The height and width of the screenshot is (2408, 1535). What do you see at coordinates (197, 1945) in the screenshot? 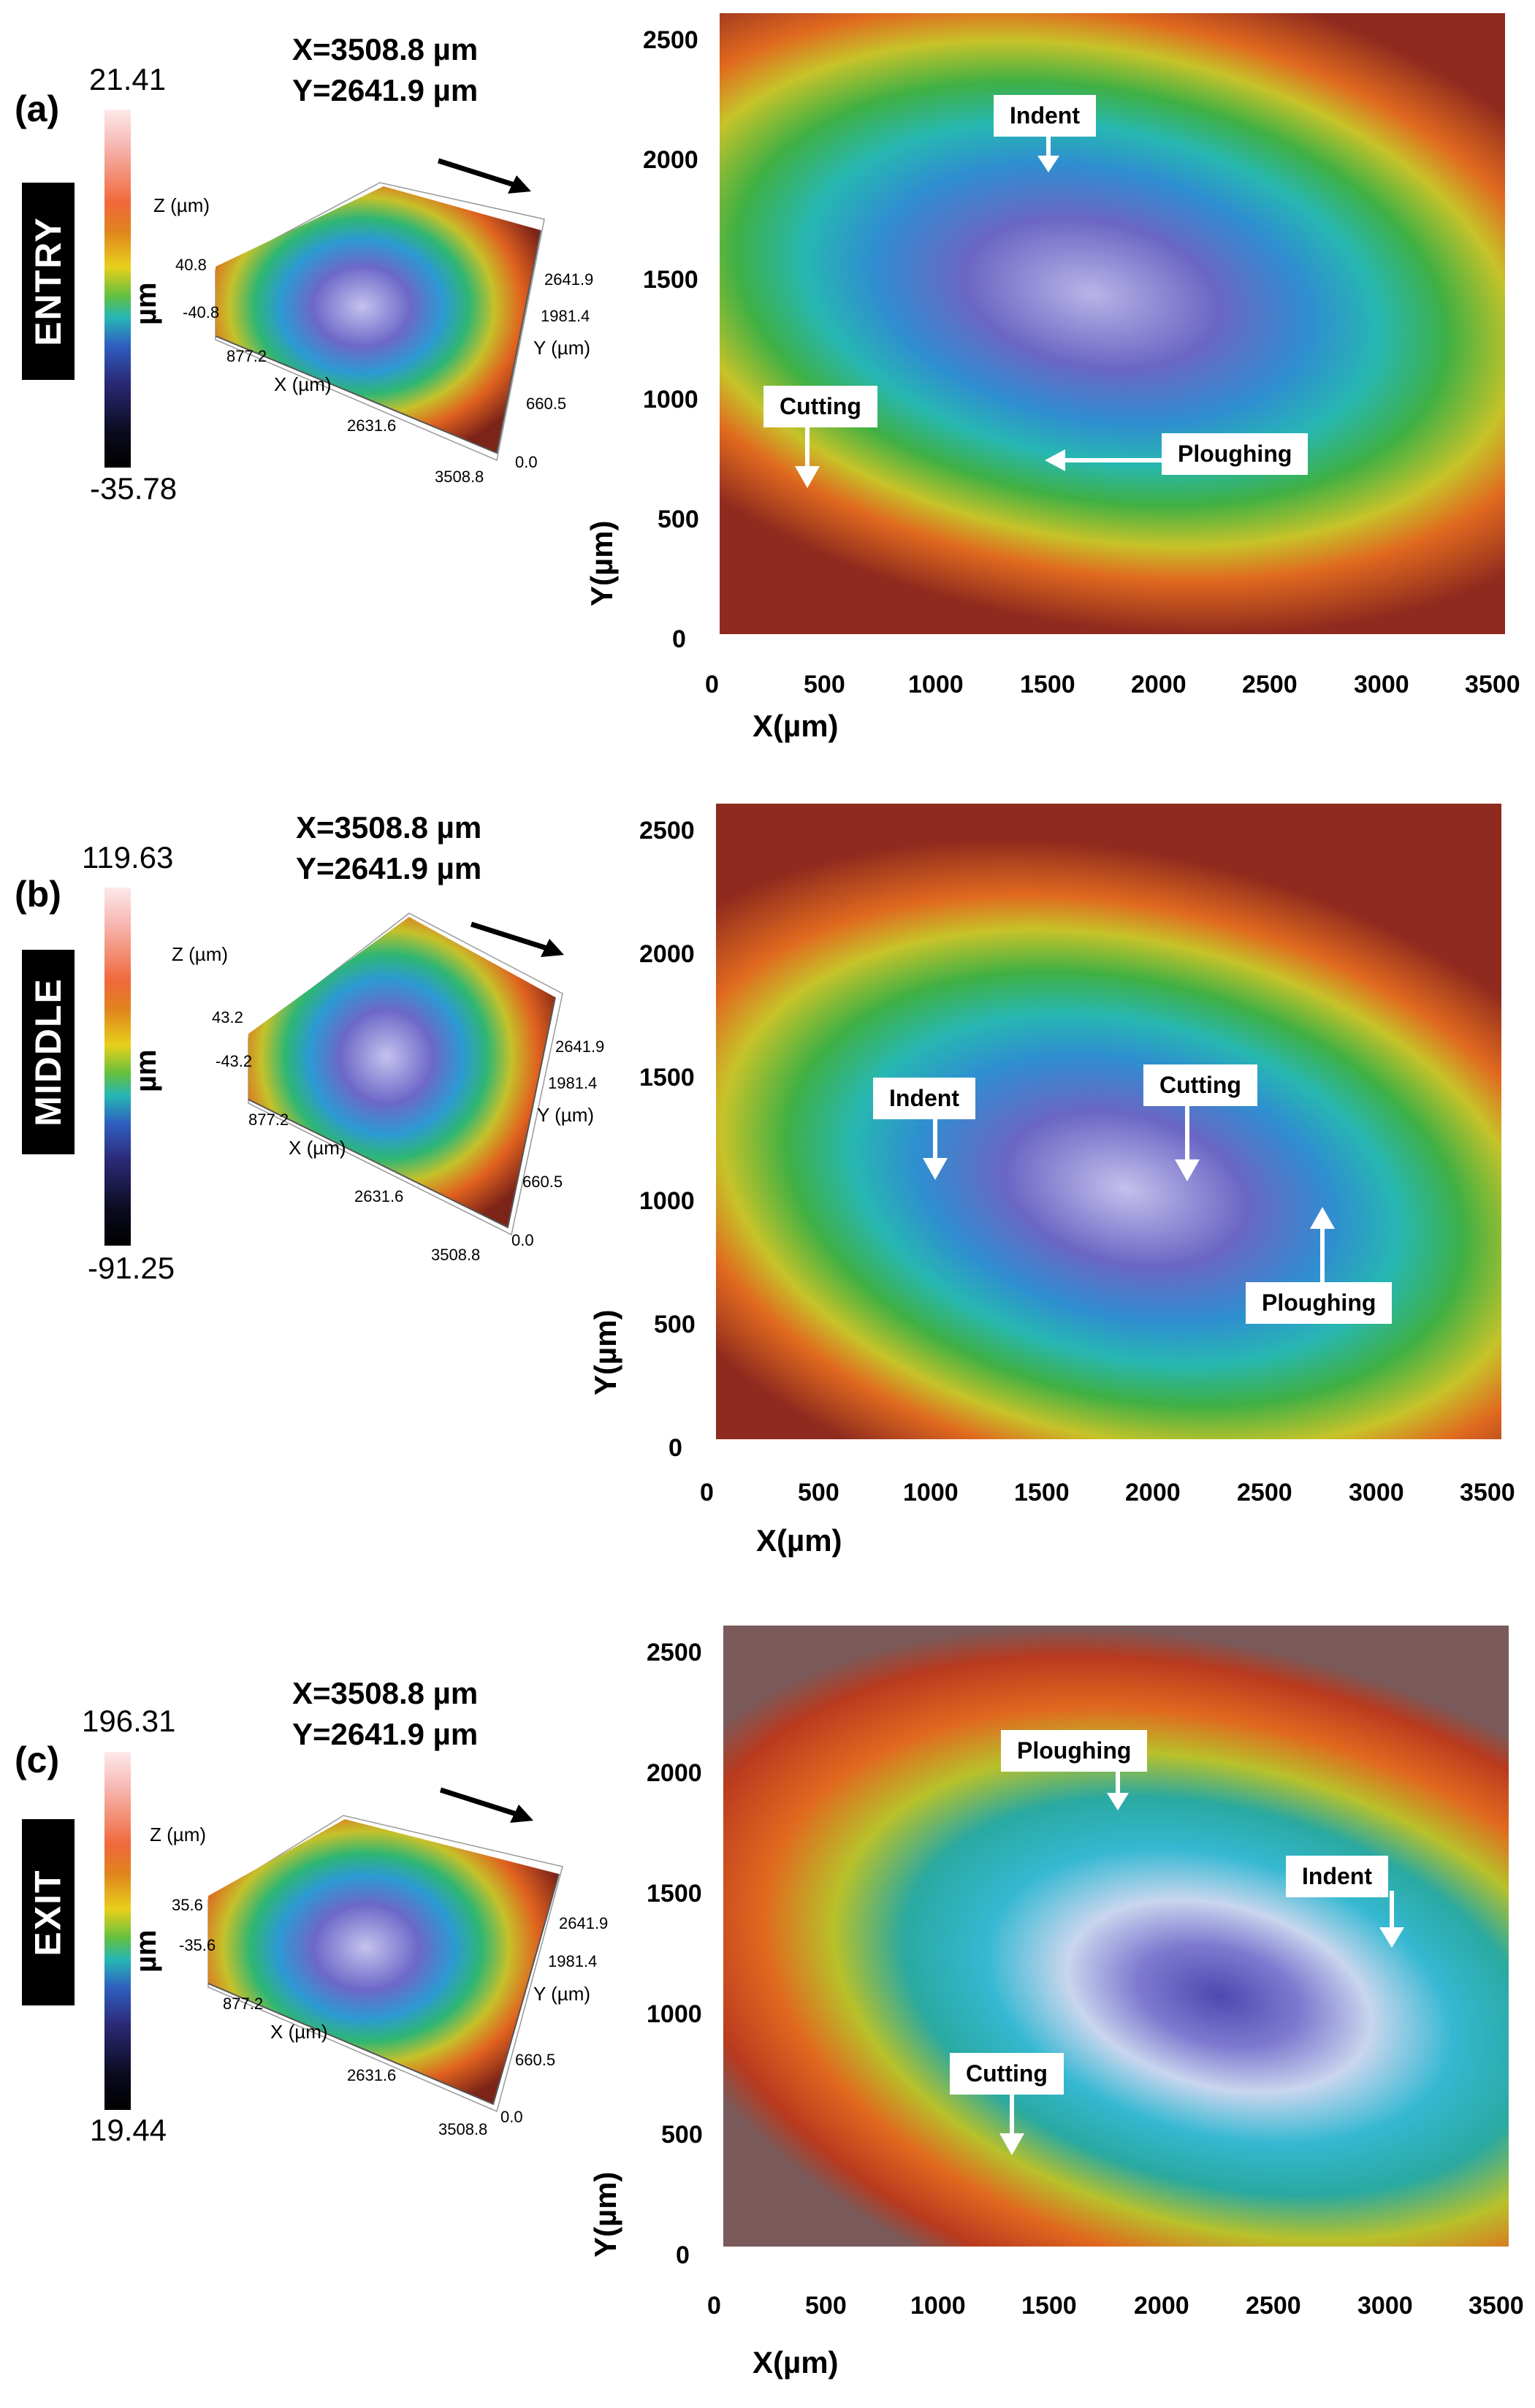
I see `z-tick: -35.6` at bounding box center [197, 1945].